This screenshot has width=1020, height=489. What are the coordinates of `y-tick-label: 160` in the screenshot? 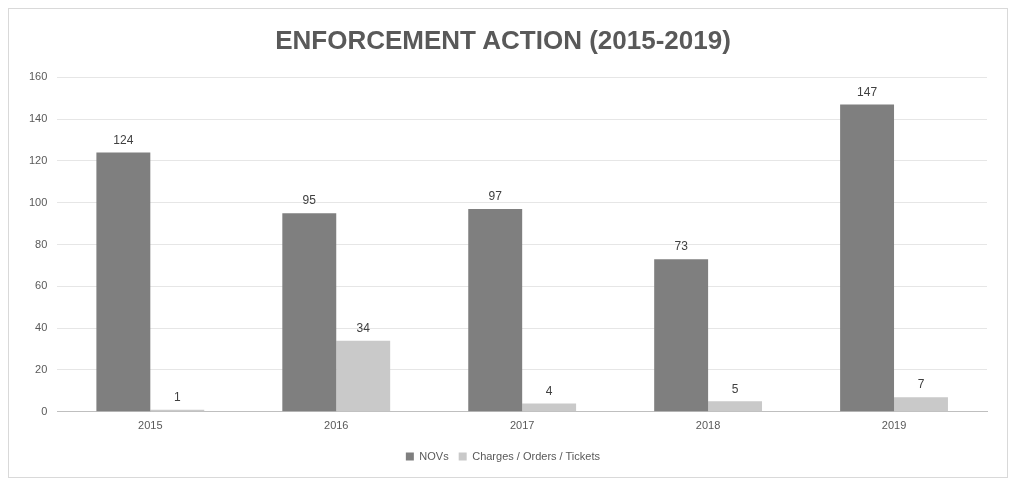 It's located at (38, 76).